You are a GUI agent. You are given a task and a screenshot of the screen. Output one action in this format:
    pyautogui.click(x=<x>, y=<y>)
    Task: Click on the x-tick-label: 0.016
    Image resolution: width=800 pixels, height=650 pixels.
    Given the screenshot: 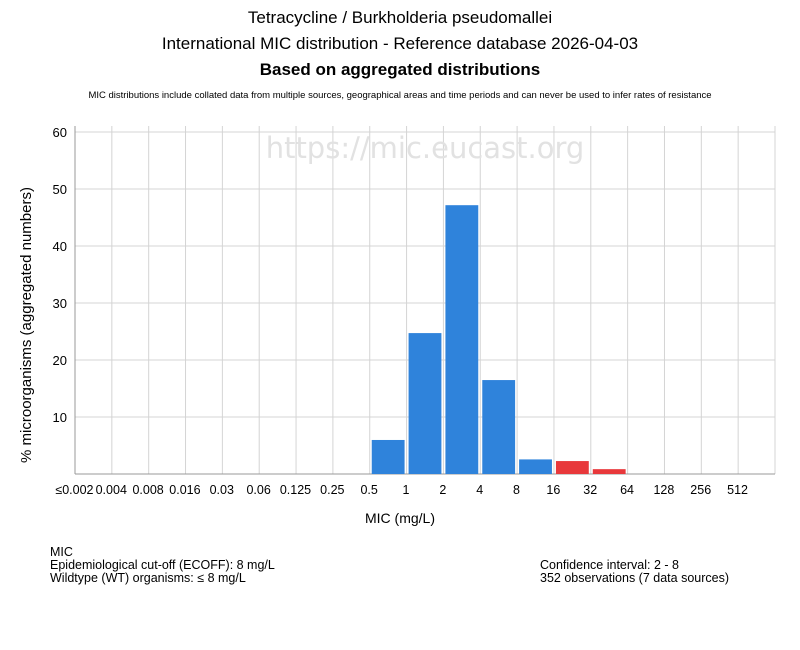 What is the action you would take?
    pyautogui.click(x=184, y=490)
    